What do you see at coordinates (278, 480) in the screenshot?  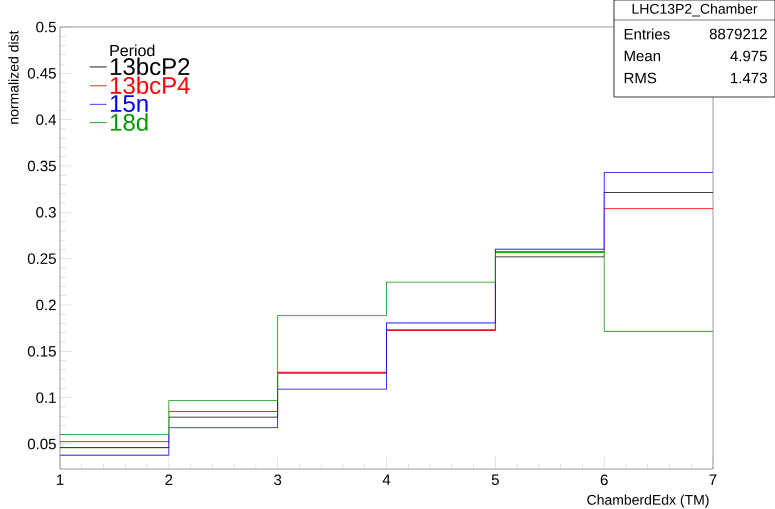 I see `x-tick-label: 3` at bounding box center [278, 480].